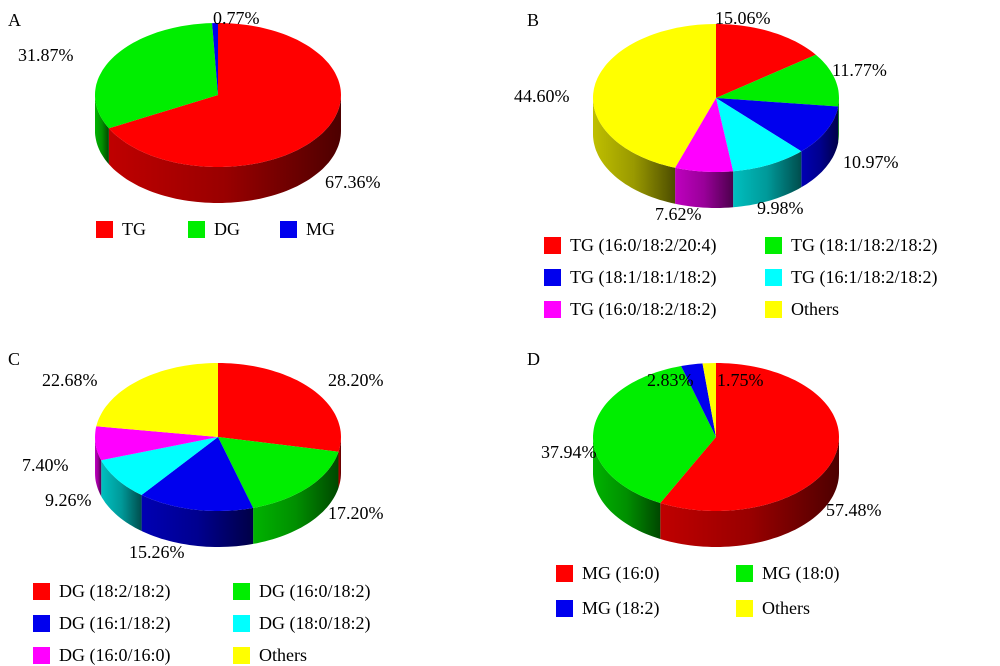  Describe the element at coordinates (859, 70) in the screenshot. I see `data-label: 11.77%` at that location.